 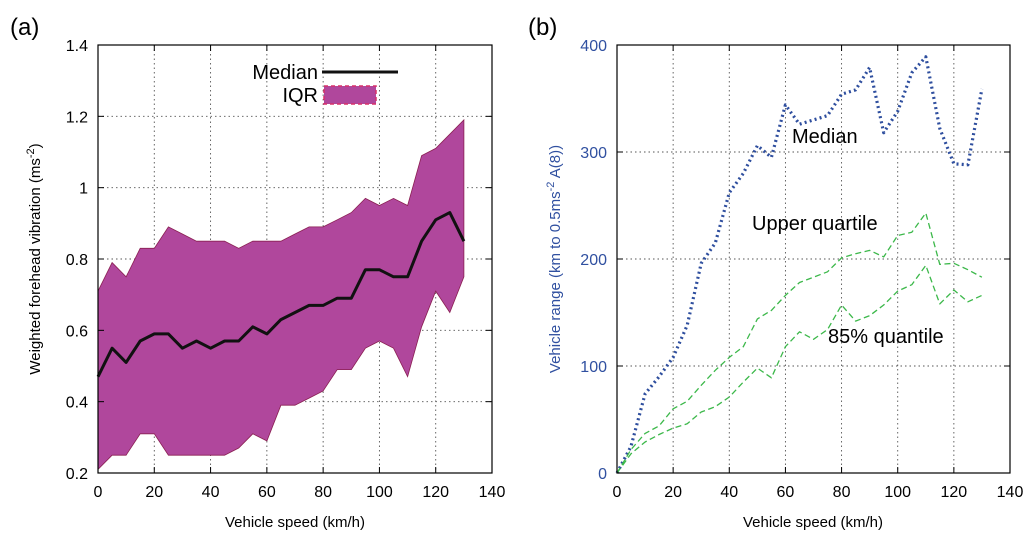 I want to click on panel-a-xtick-label: 20, so click(x=154, y=492).